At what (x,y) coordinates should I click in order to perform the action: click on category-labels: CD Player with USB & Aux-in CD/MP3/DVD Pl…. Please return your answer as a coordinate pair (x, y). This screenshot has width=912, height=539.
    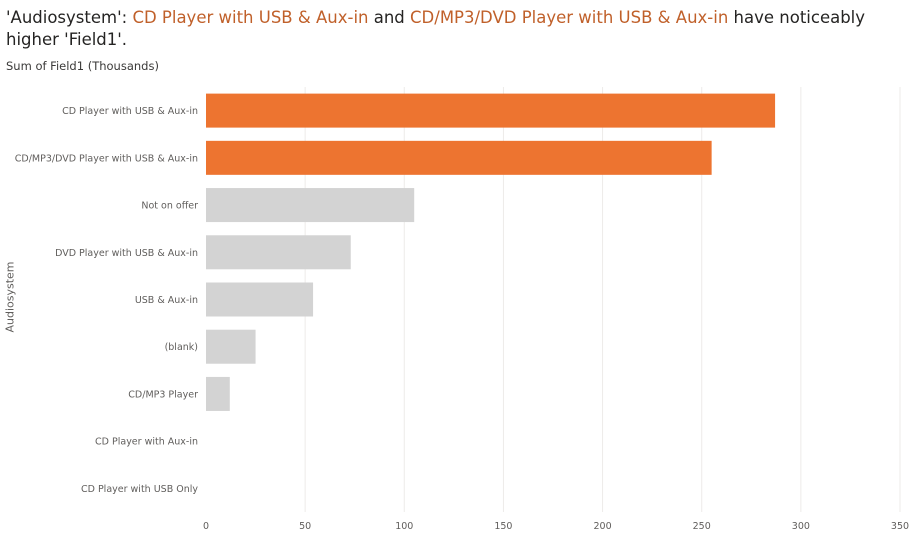
    Looking at the image, I should click on (107, 300).